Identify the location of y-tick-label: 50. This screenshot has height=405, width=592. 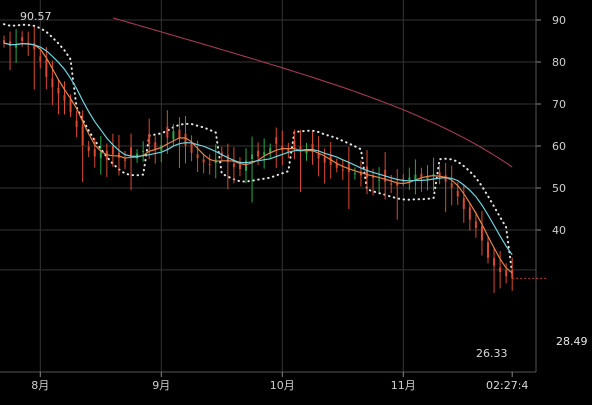
(559, 188).